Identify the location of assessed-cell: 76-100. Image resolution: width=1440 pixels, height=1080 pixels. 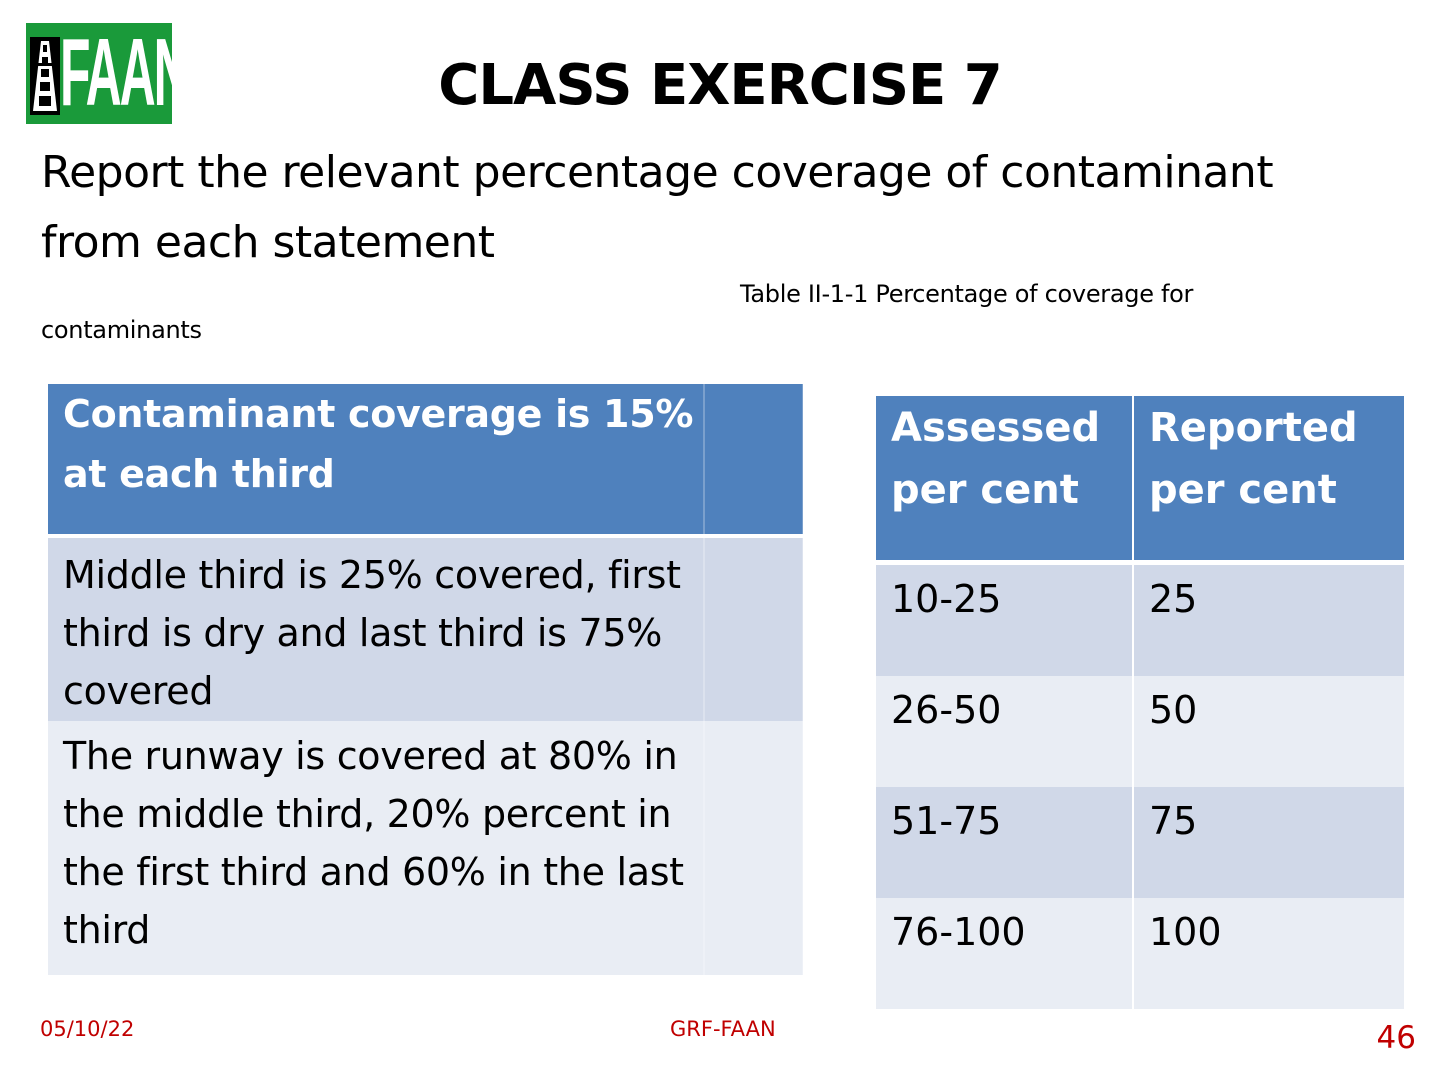
(1005, 953).